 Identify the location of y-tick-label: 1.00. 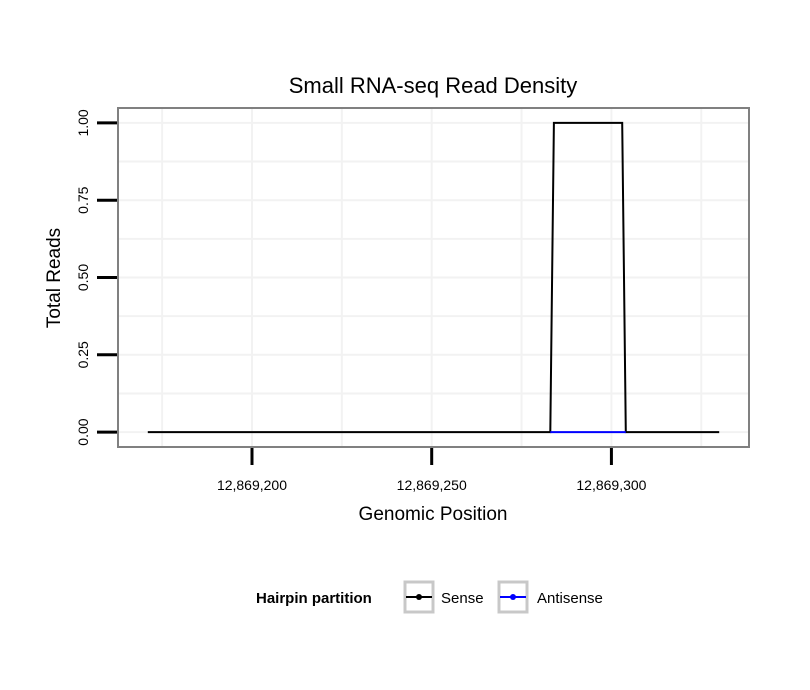
(83, 122).